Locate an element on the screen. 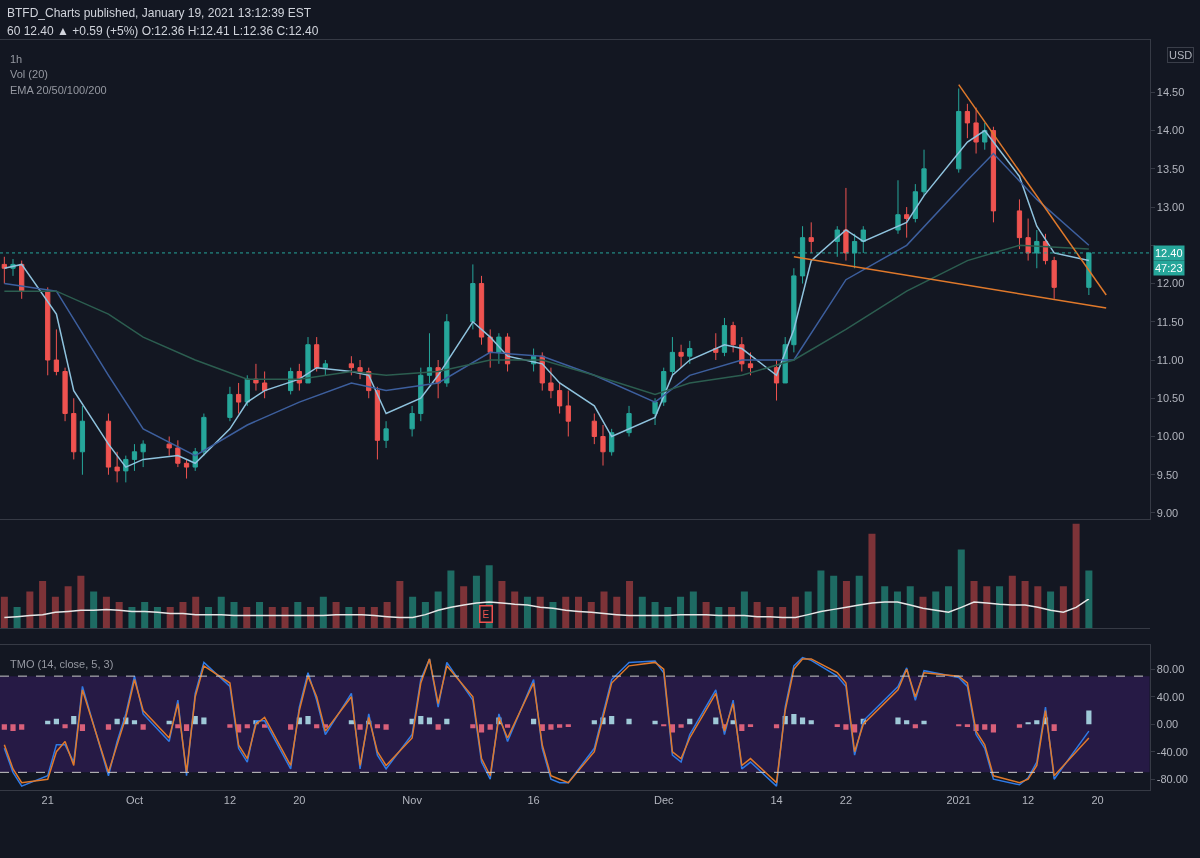 This screenshot has width=1200, height=858. x-tick-label: 21 is located at coordinates (47, 800).